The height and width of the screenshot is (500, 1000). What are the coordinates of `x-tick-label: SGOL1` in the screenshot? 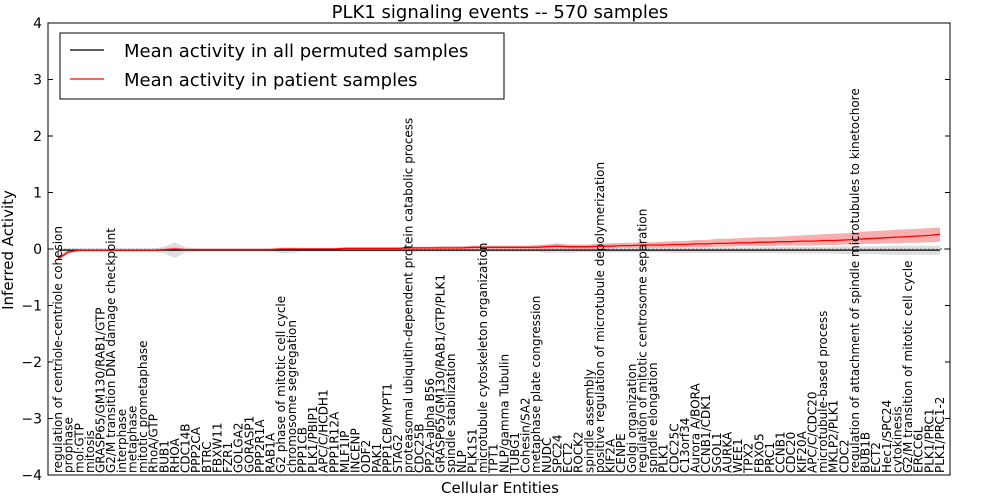 It's located at (717, 452).